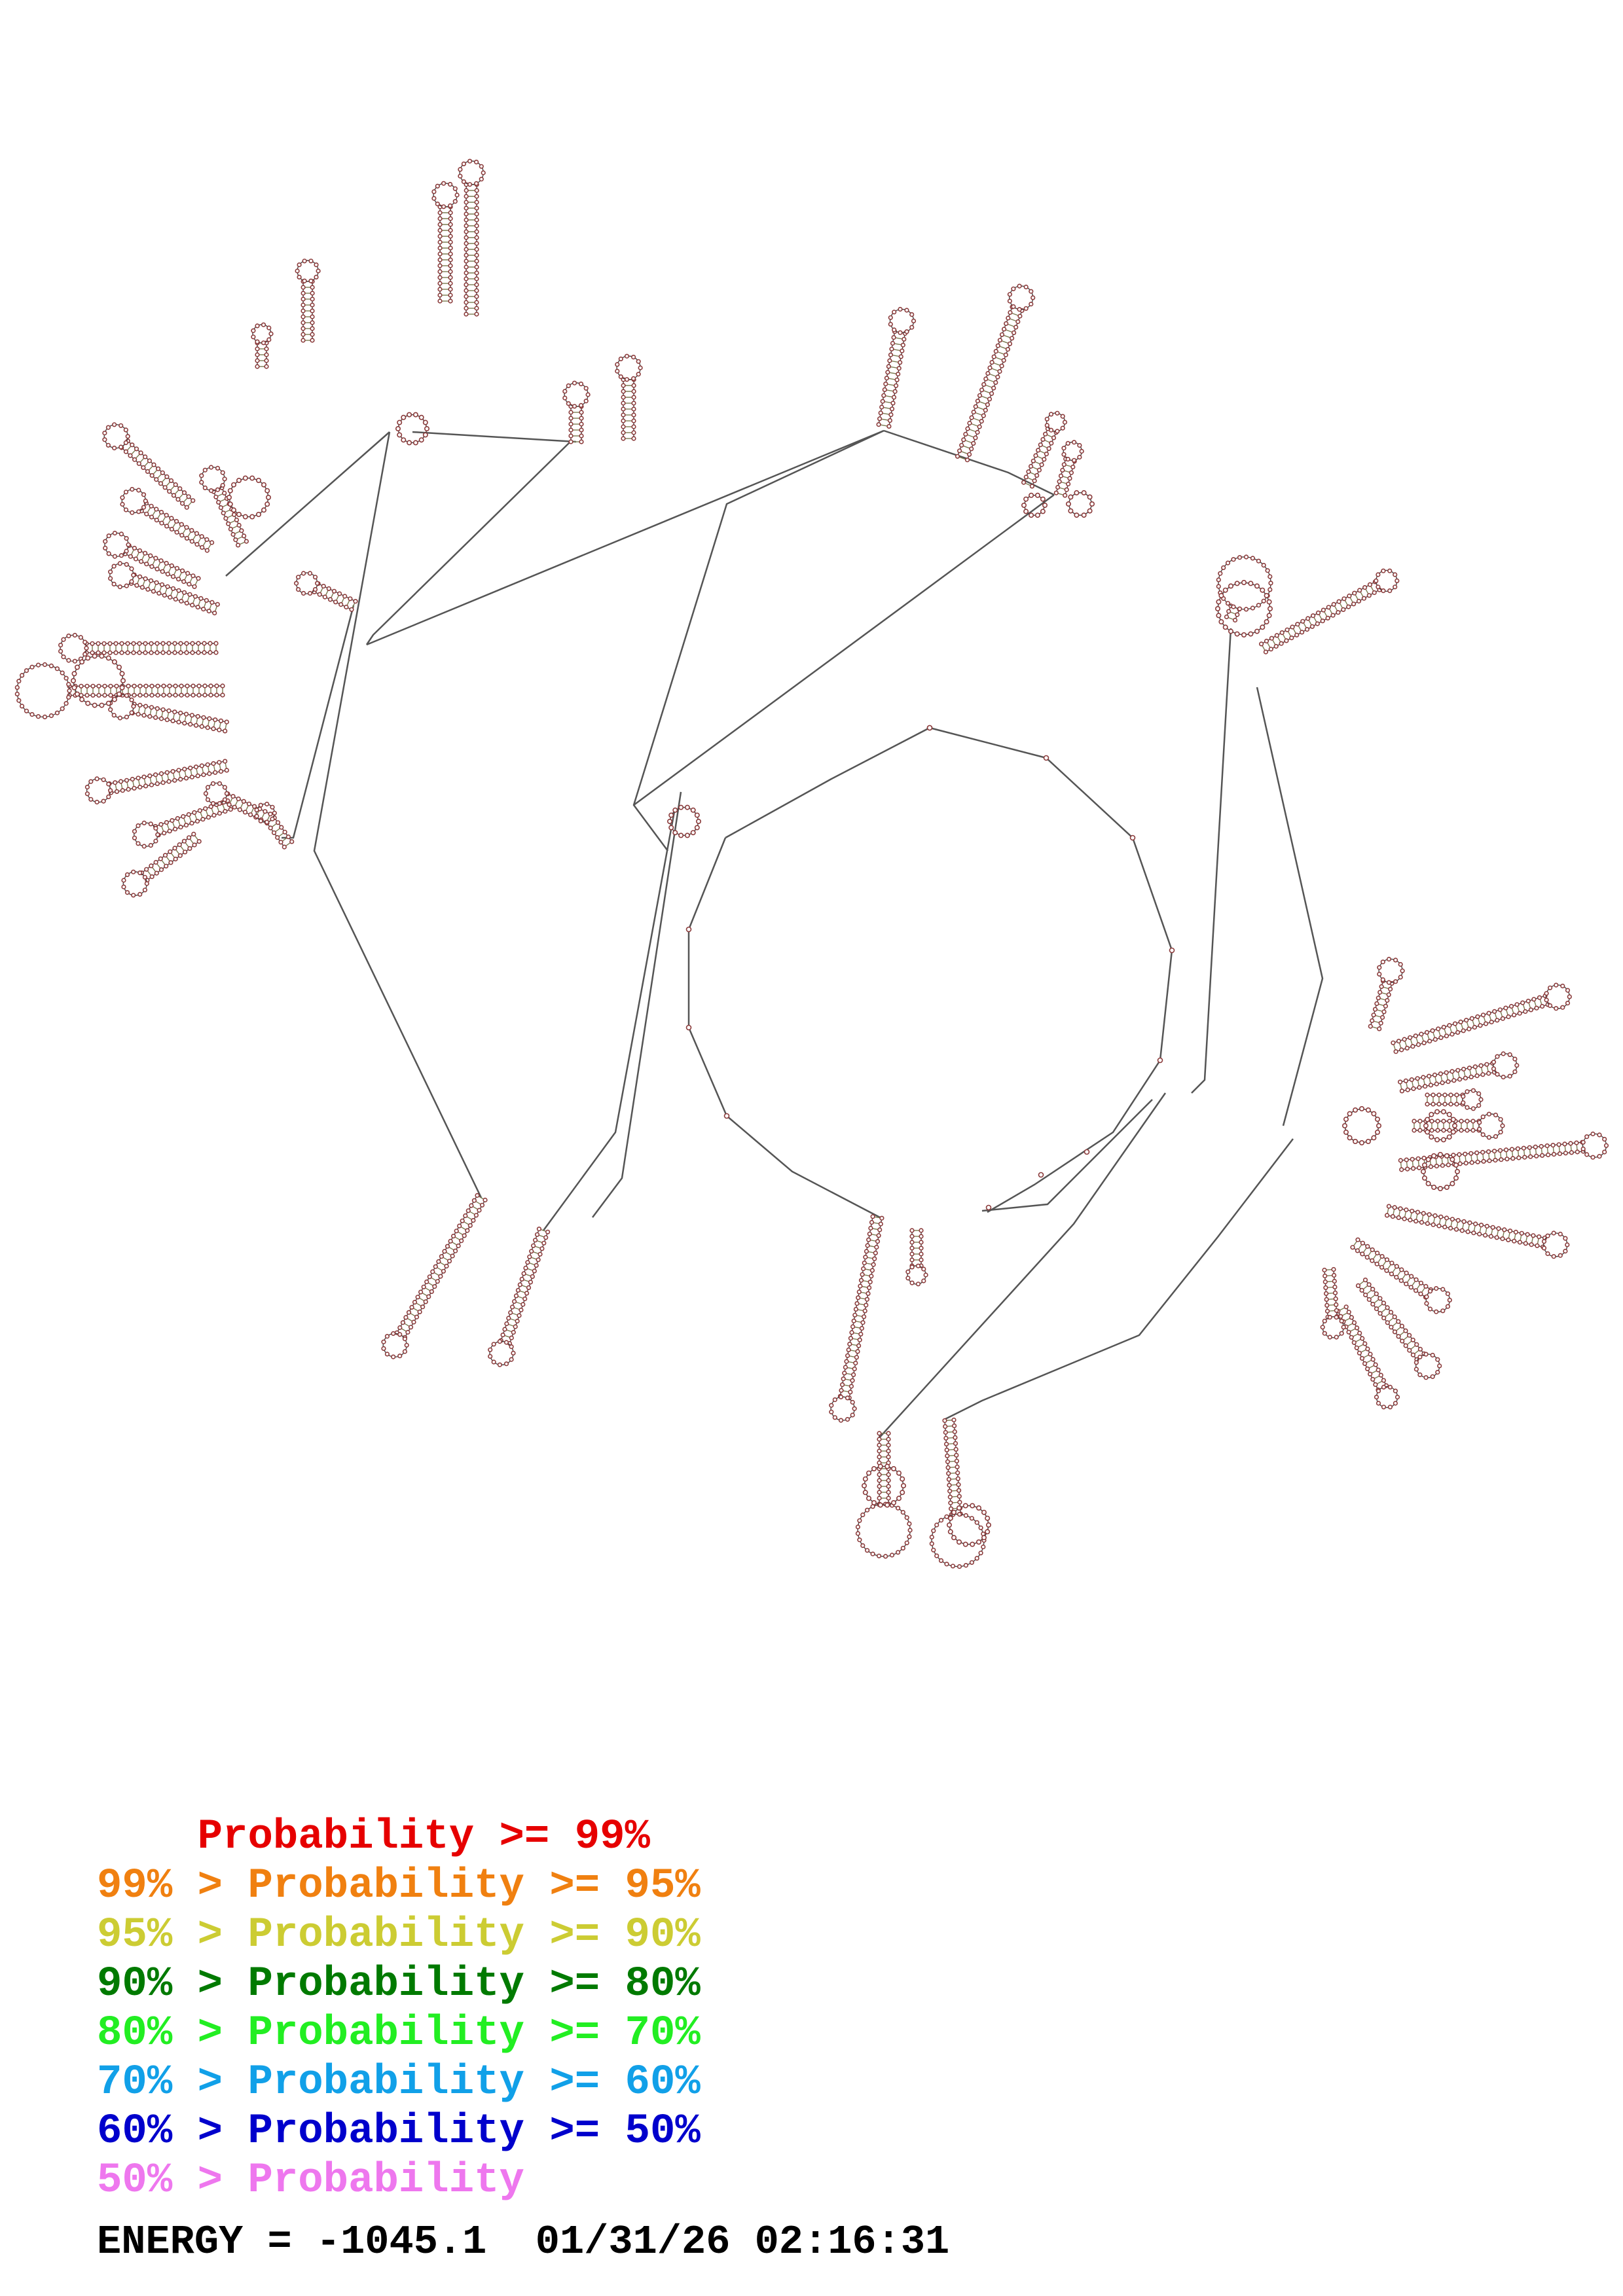  Describe the element at coordinates (856, 1318) in the screenshot. I see `hairpin-stem` at that location.